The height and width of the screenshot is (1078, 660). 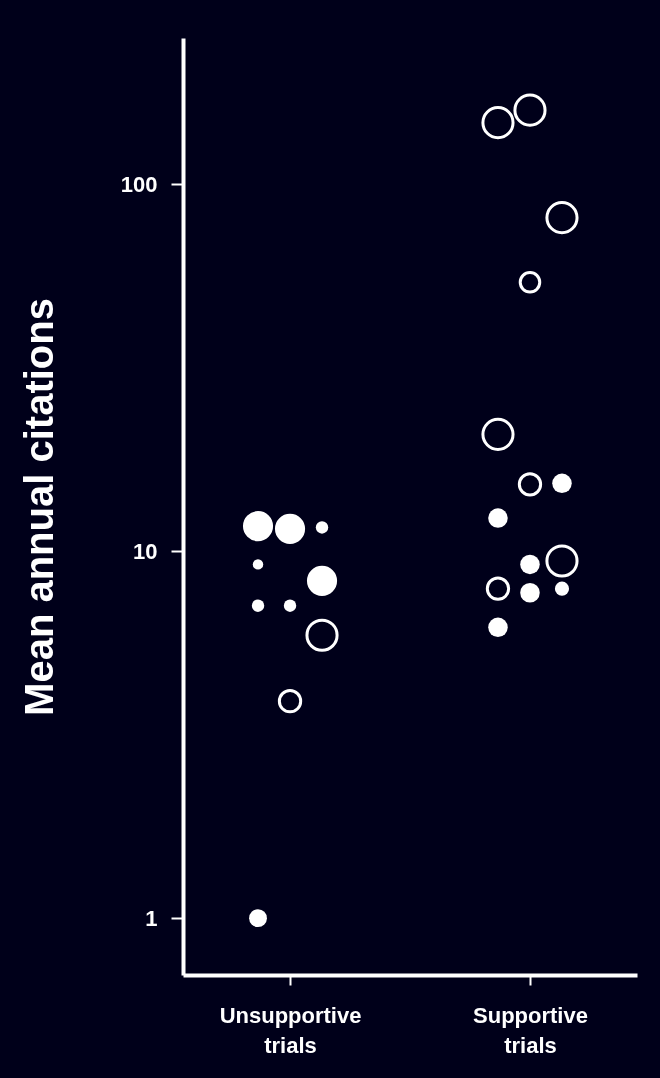 What do you see at coordinates (290, 1030) in the screenshot?
I see `x-tick-label: Unsupportive trials` at bounding box center [290, 1030].